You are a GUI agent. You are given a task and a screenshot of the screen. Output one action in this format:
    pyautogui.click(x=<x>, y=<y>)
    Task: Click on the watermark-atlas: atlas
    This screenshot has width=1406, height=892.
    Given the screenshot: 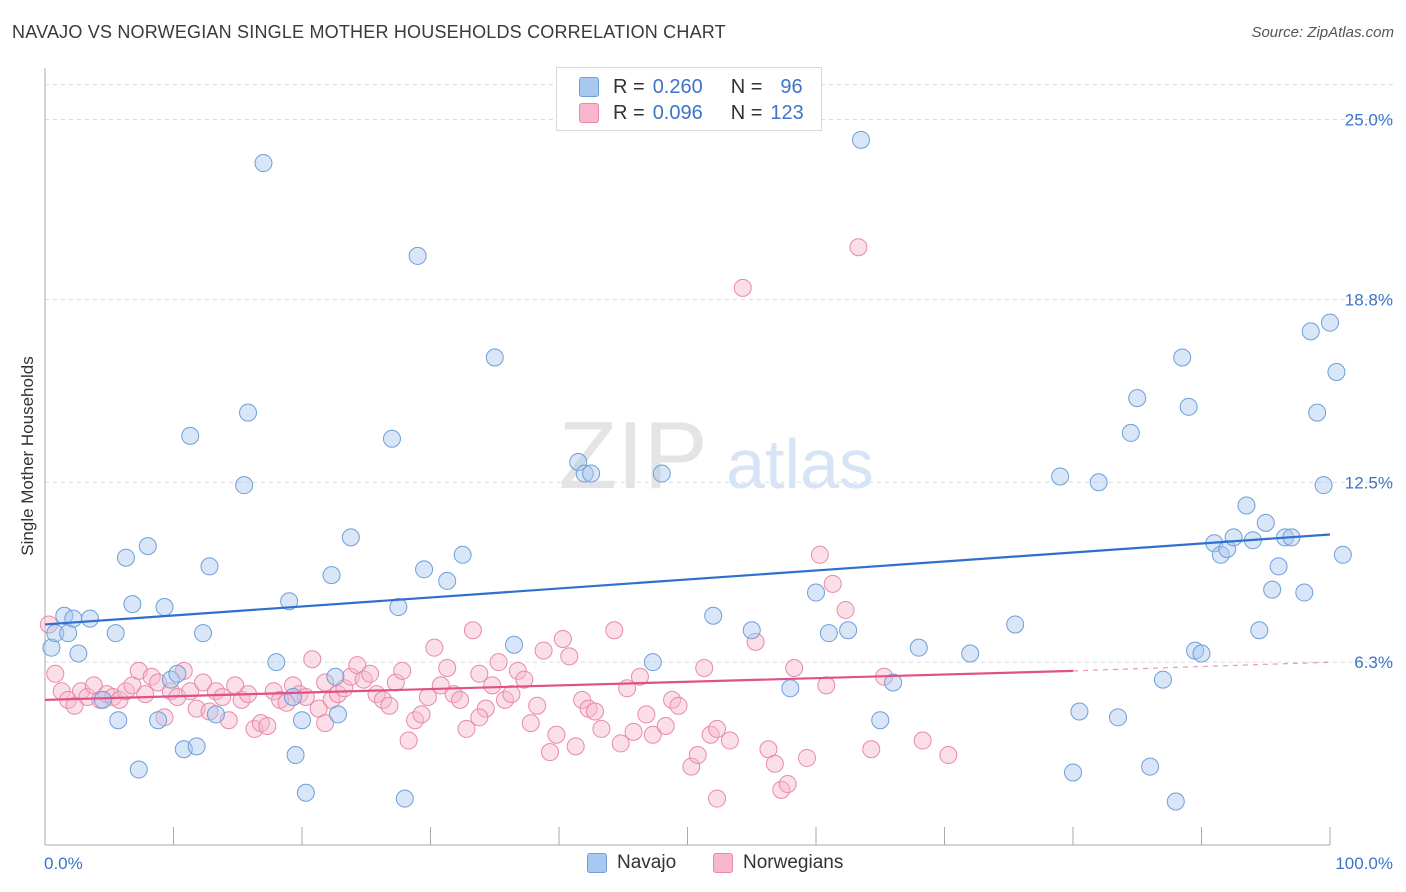 What is the action you would take?
    pyautogui.click(x=800, y=464)
    